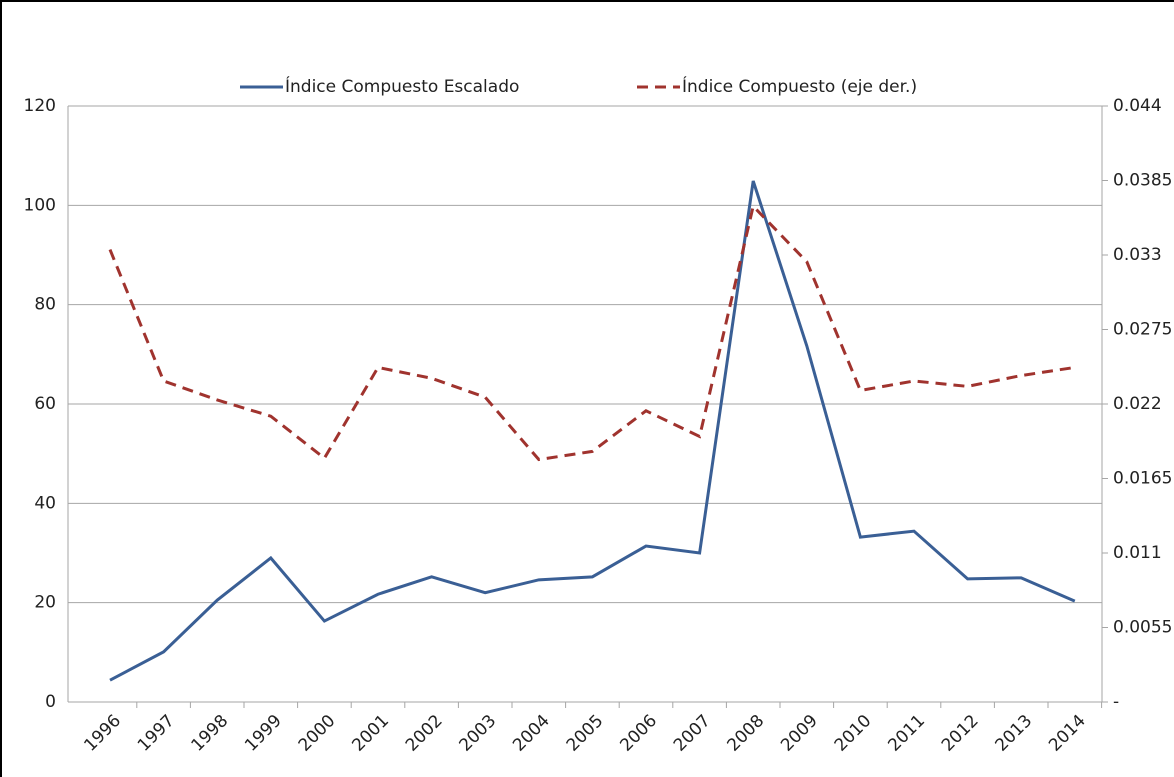 Image resolution: width=1174 pixels, height=777 pixels. What do you see at coordinates (1142, 479) in the screenshot?
I see `y2-tick-label: 0.0165` at bounding box center [1142, 479].